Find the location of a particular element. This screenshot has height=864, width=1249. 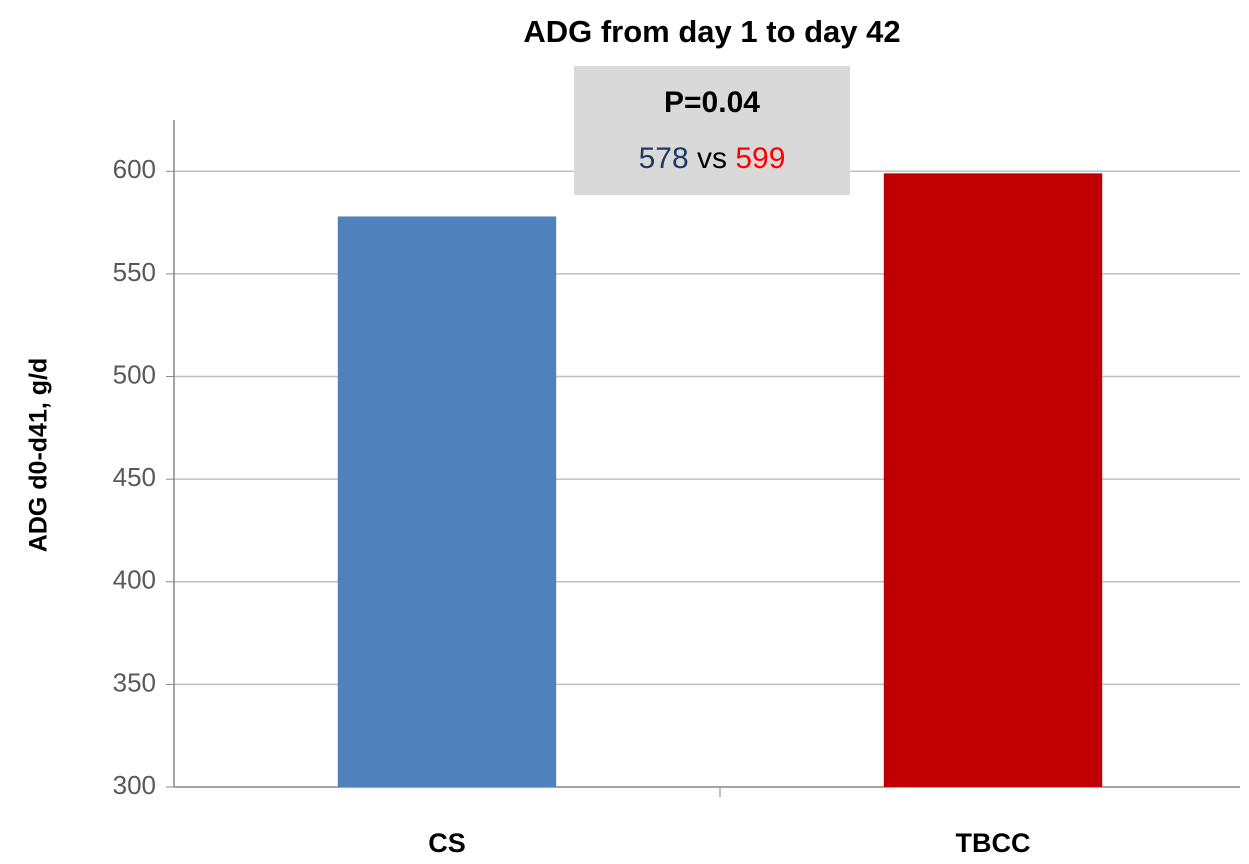

chart-title: ADG from day 1 to day 42 is located at coordinates (711, 31).